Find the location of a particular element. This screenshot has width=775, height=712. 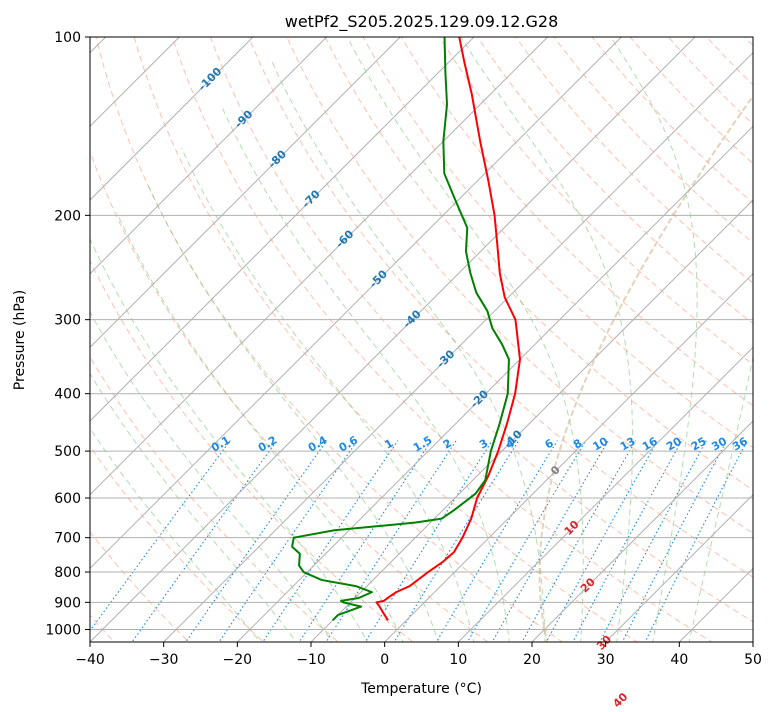

y-tick-label: 200 is located at coordinates (67, 216).